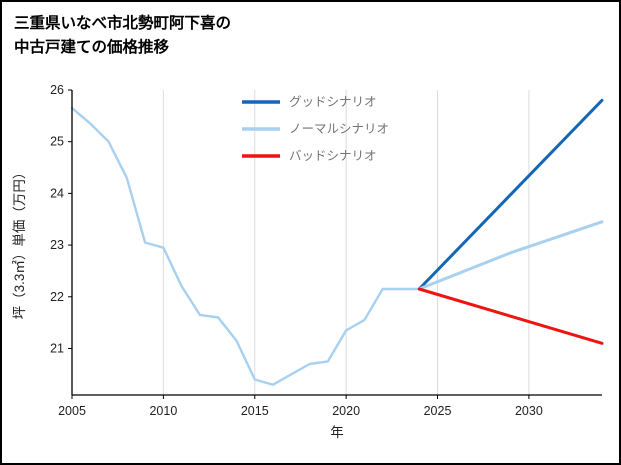 The image size is (621, 465). I want to click on legend-label: バッドシナリオ, so click(333, 156).